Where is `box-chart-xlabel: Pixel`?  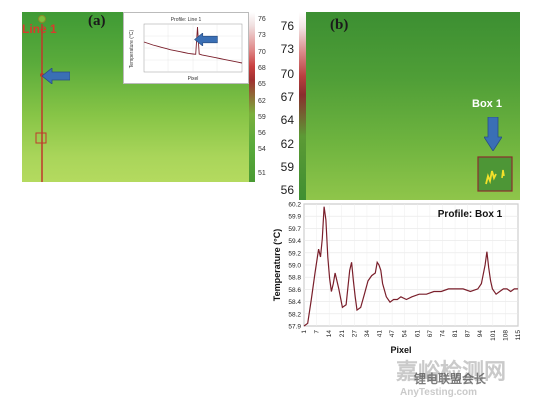
box-chart-xlabel: Pixel is located at coordinates (400, 350).